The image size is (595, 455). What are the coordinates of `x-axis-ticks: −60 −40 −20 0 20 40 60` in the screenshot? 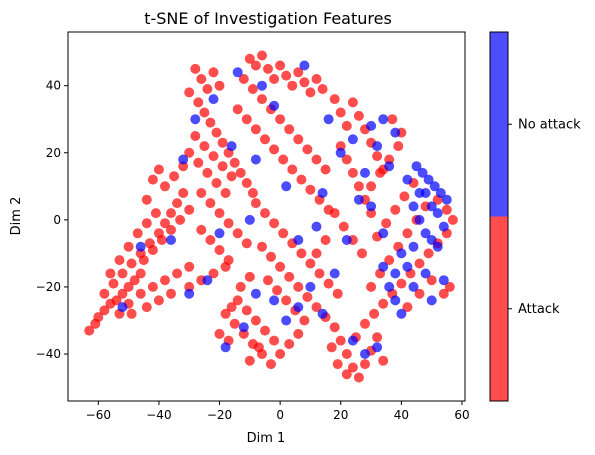 It's located at (278, 411).